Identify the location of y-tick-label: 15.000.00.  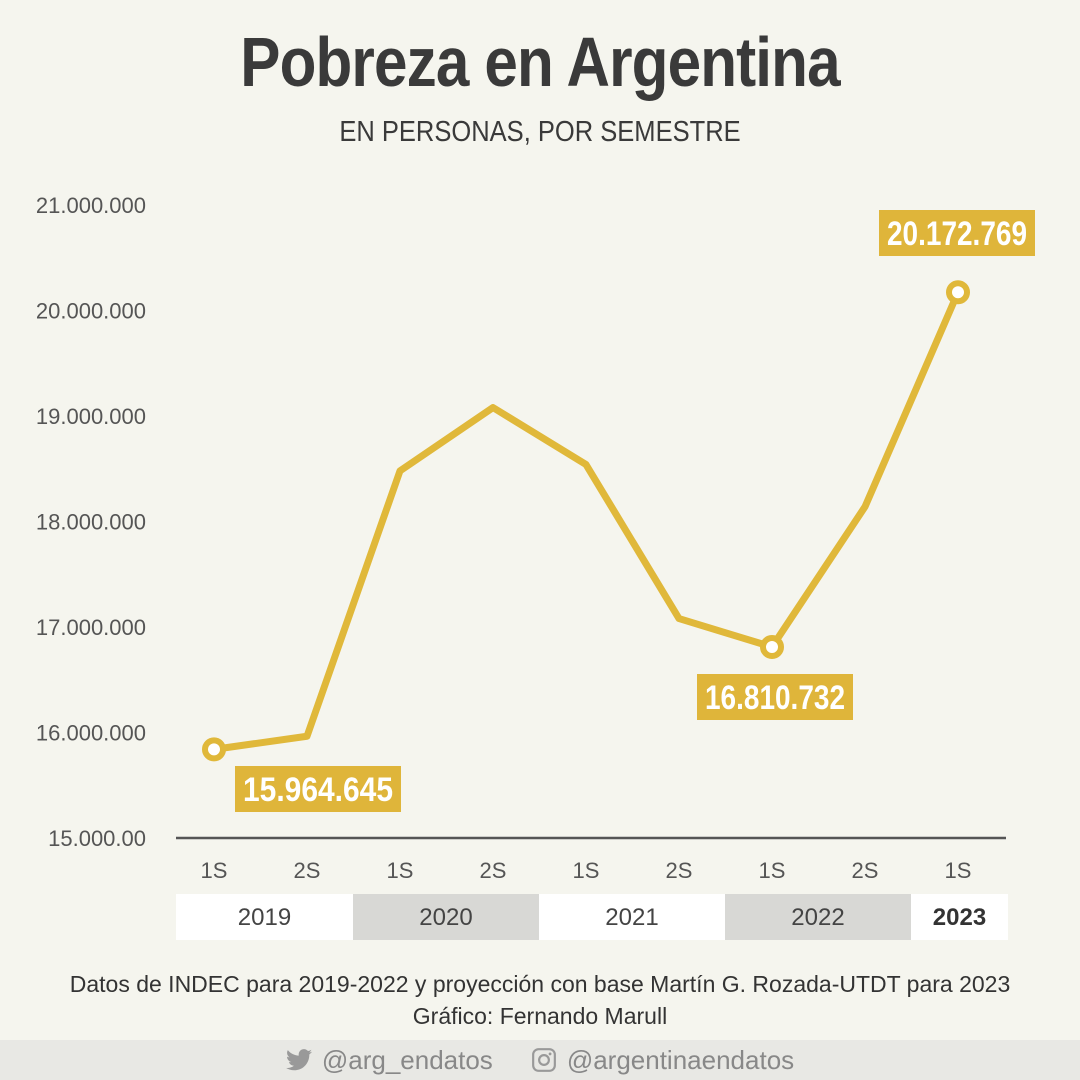
(97, 838).